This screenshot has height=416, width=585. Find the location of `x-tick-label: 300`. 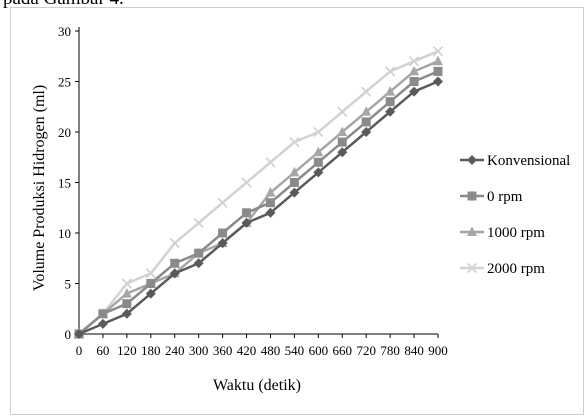

x-tick-label: 300 is located at coordinates (199, 350).